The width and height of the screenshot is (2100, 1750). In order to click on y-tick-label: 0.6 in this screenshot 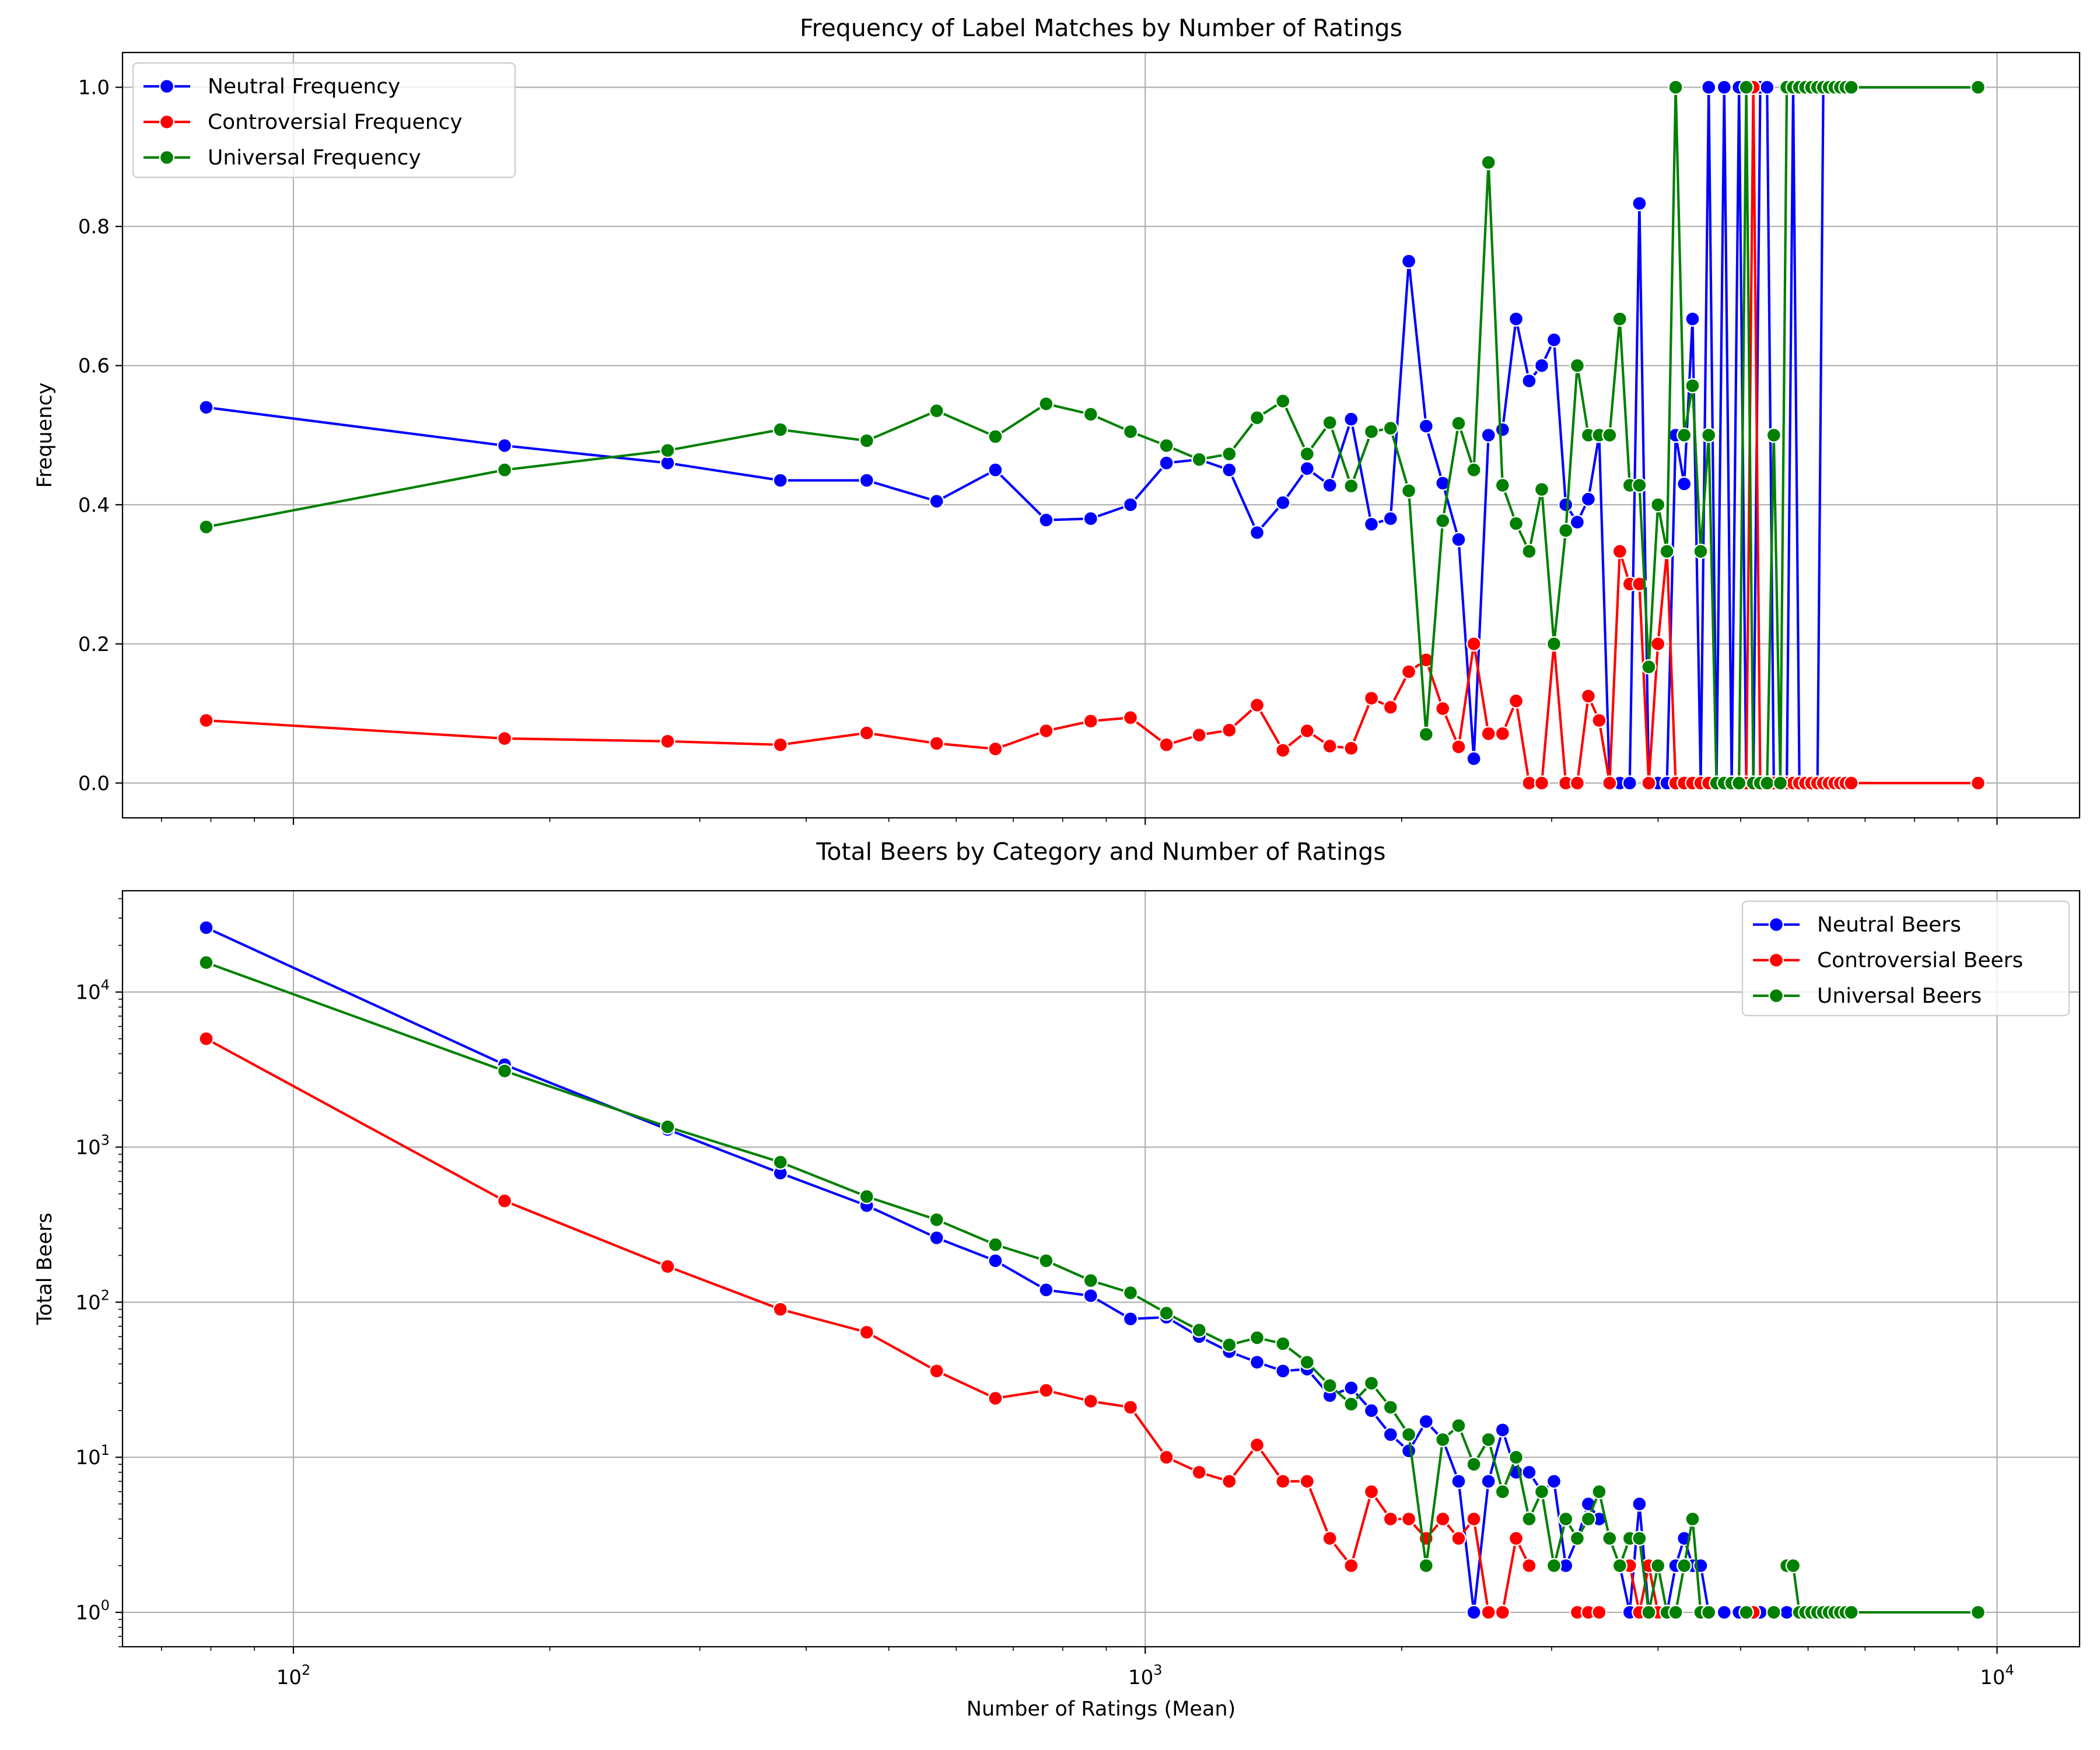, I will do `click(94, 366)`.